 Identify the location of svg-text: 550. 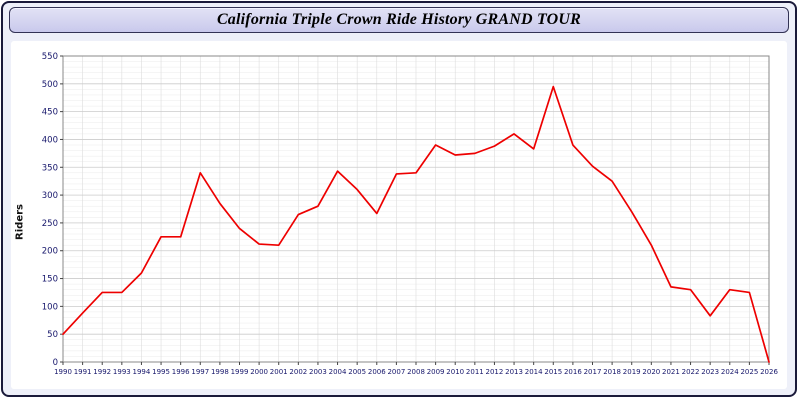
(50, 57).